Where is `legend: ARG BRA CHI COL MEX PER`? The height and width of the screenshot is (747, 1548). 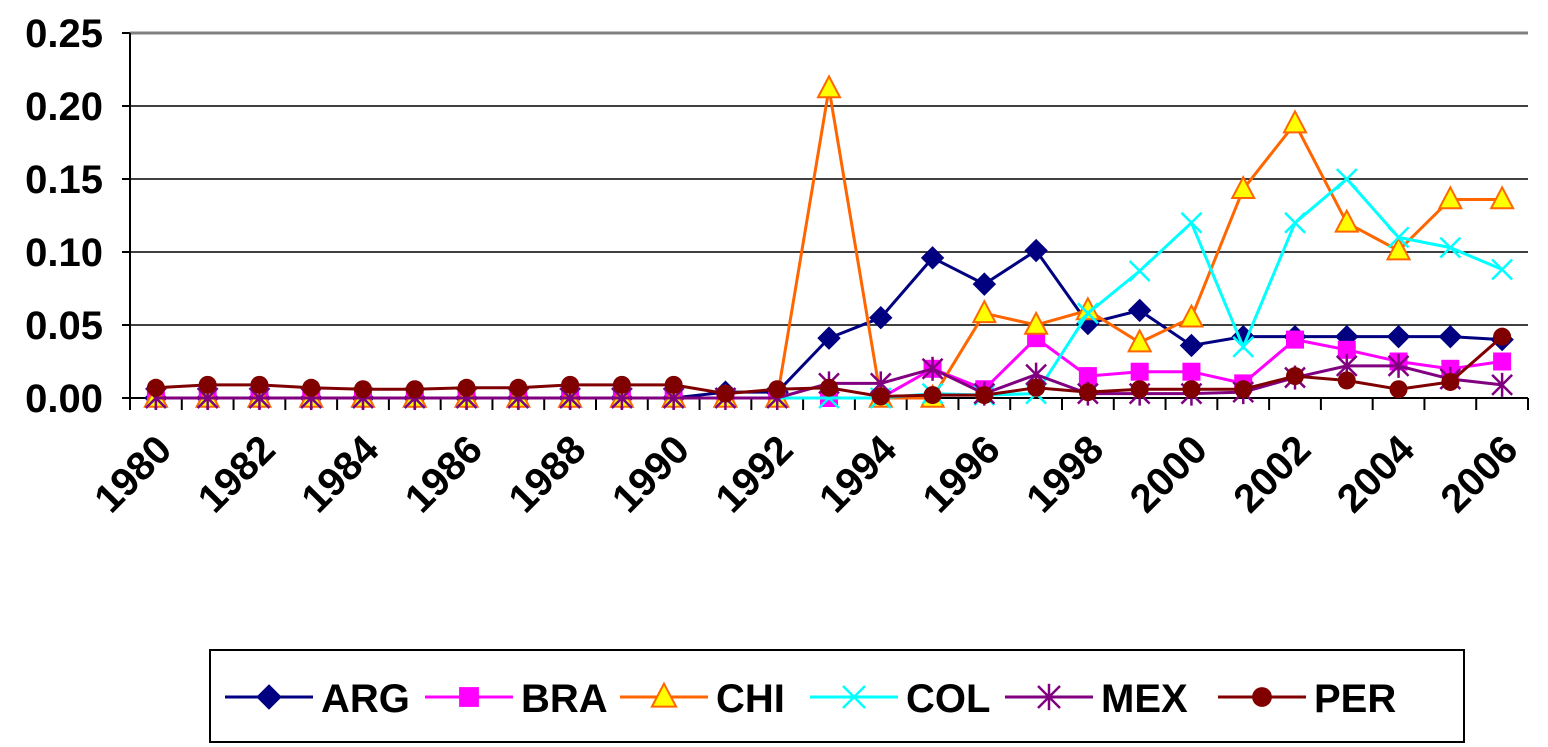
legend: ARG BRA CHI COL MEX PER is located at coordinates (837, 696).